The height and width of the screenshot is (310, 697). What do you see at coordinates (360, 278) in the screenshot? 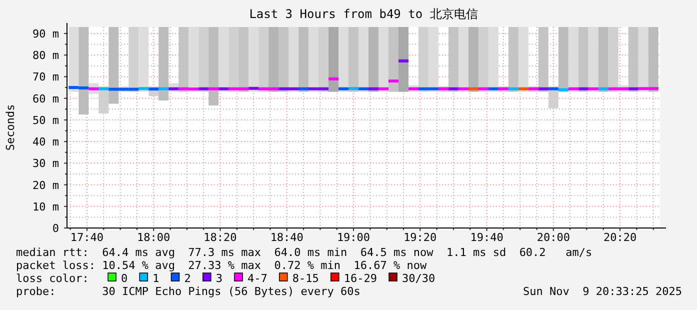
I see `legend-label: 16-29` at bounding box center [360, 278].